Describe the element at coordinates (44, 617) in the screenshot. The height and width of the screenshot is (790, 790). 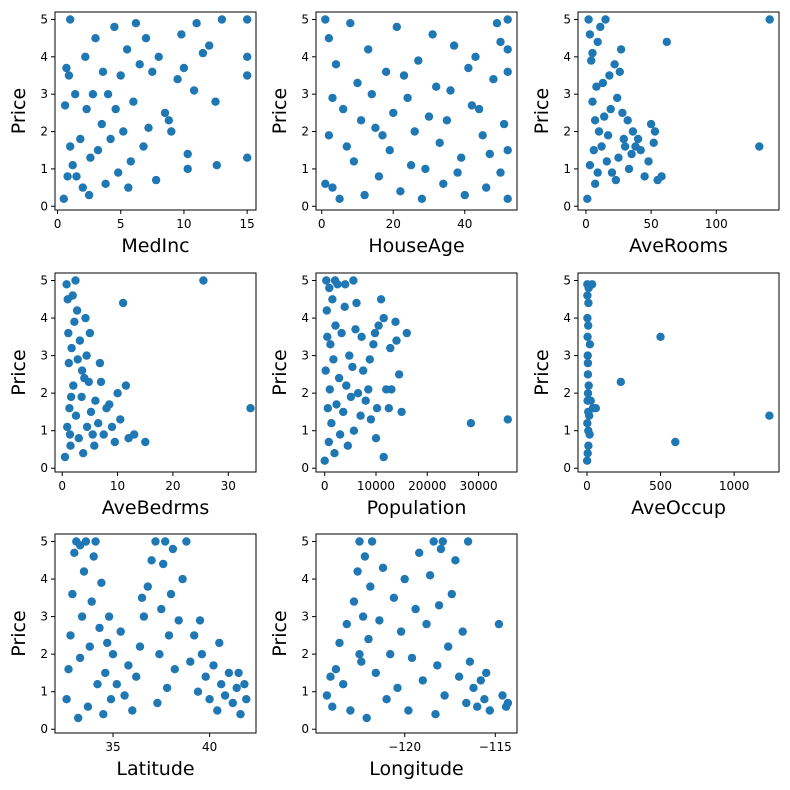
I see `y-tick-label: 3` at that location.